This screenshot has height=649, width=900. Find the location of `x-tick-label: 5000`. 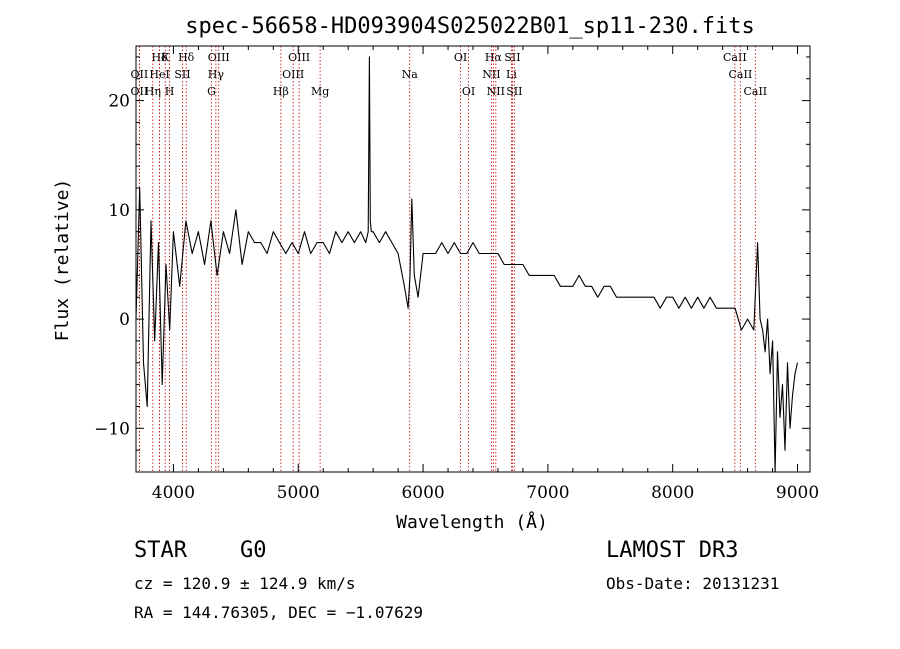

x-tick-label: 5000 is located at coordinates (298, 493).